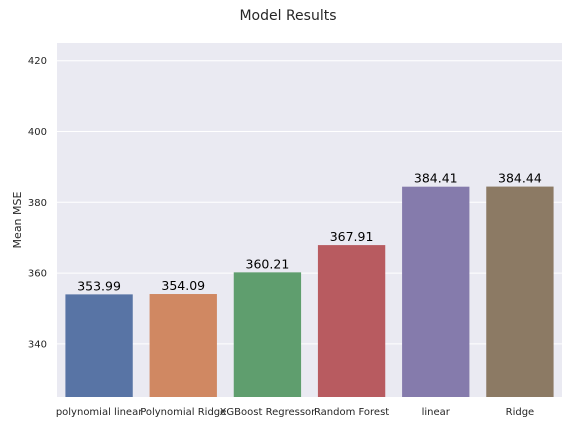 The width and height of the screenshot is (576, 432). I want to click on x-tick-label: XGBoost Regressor, so click(268, 412).